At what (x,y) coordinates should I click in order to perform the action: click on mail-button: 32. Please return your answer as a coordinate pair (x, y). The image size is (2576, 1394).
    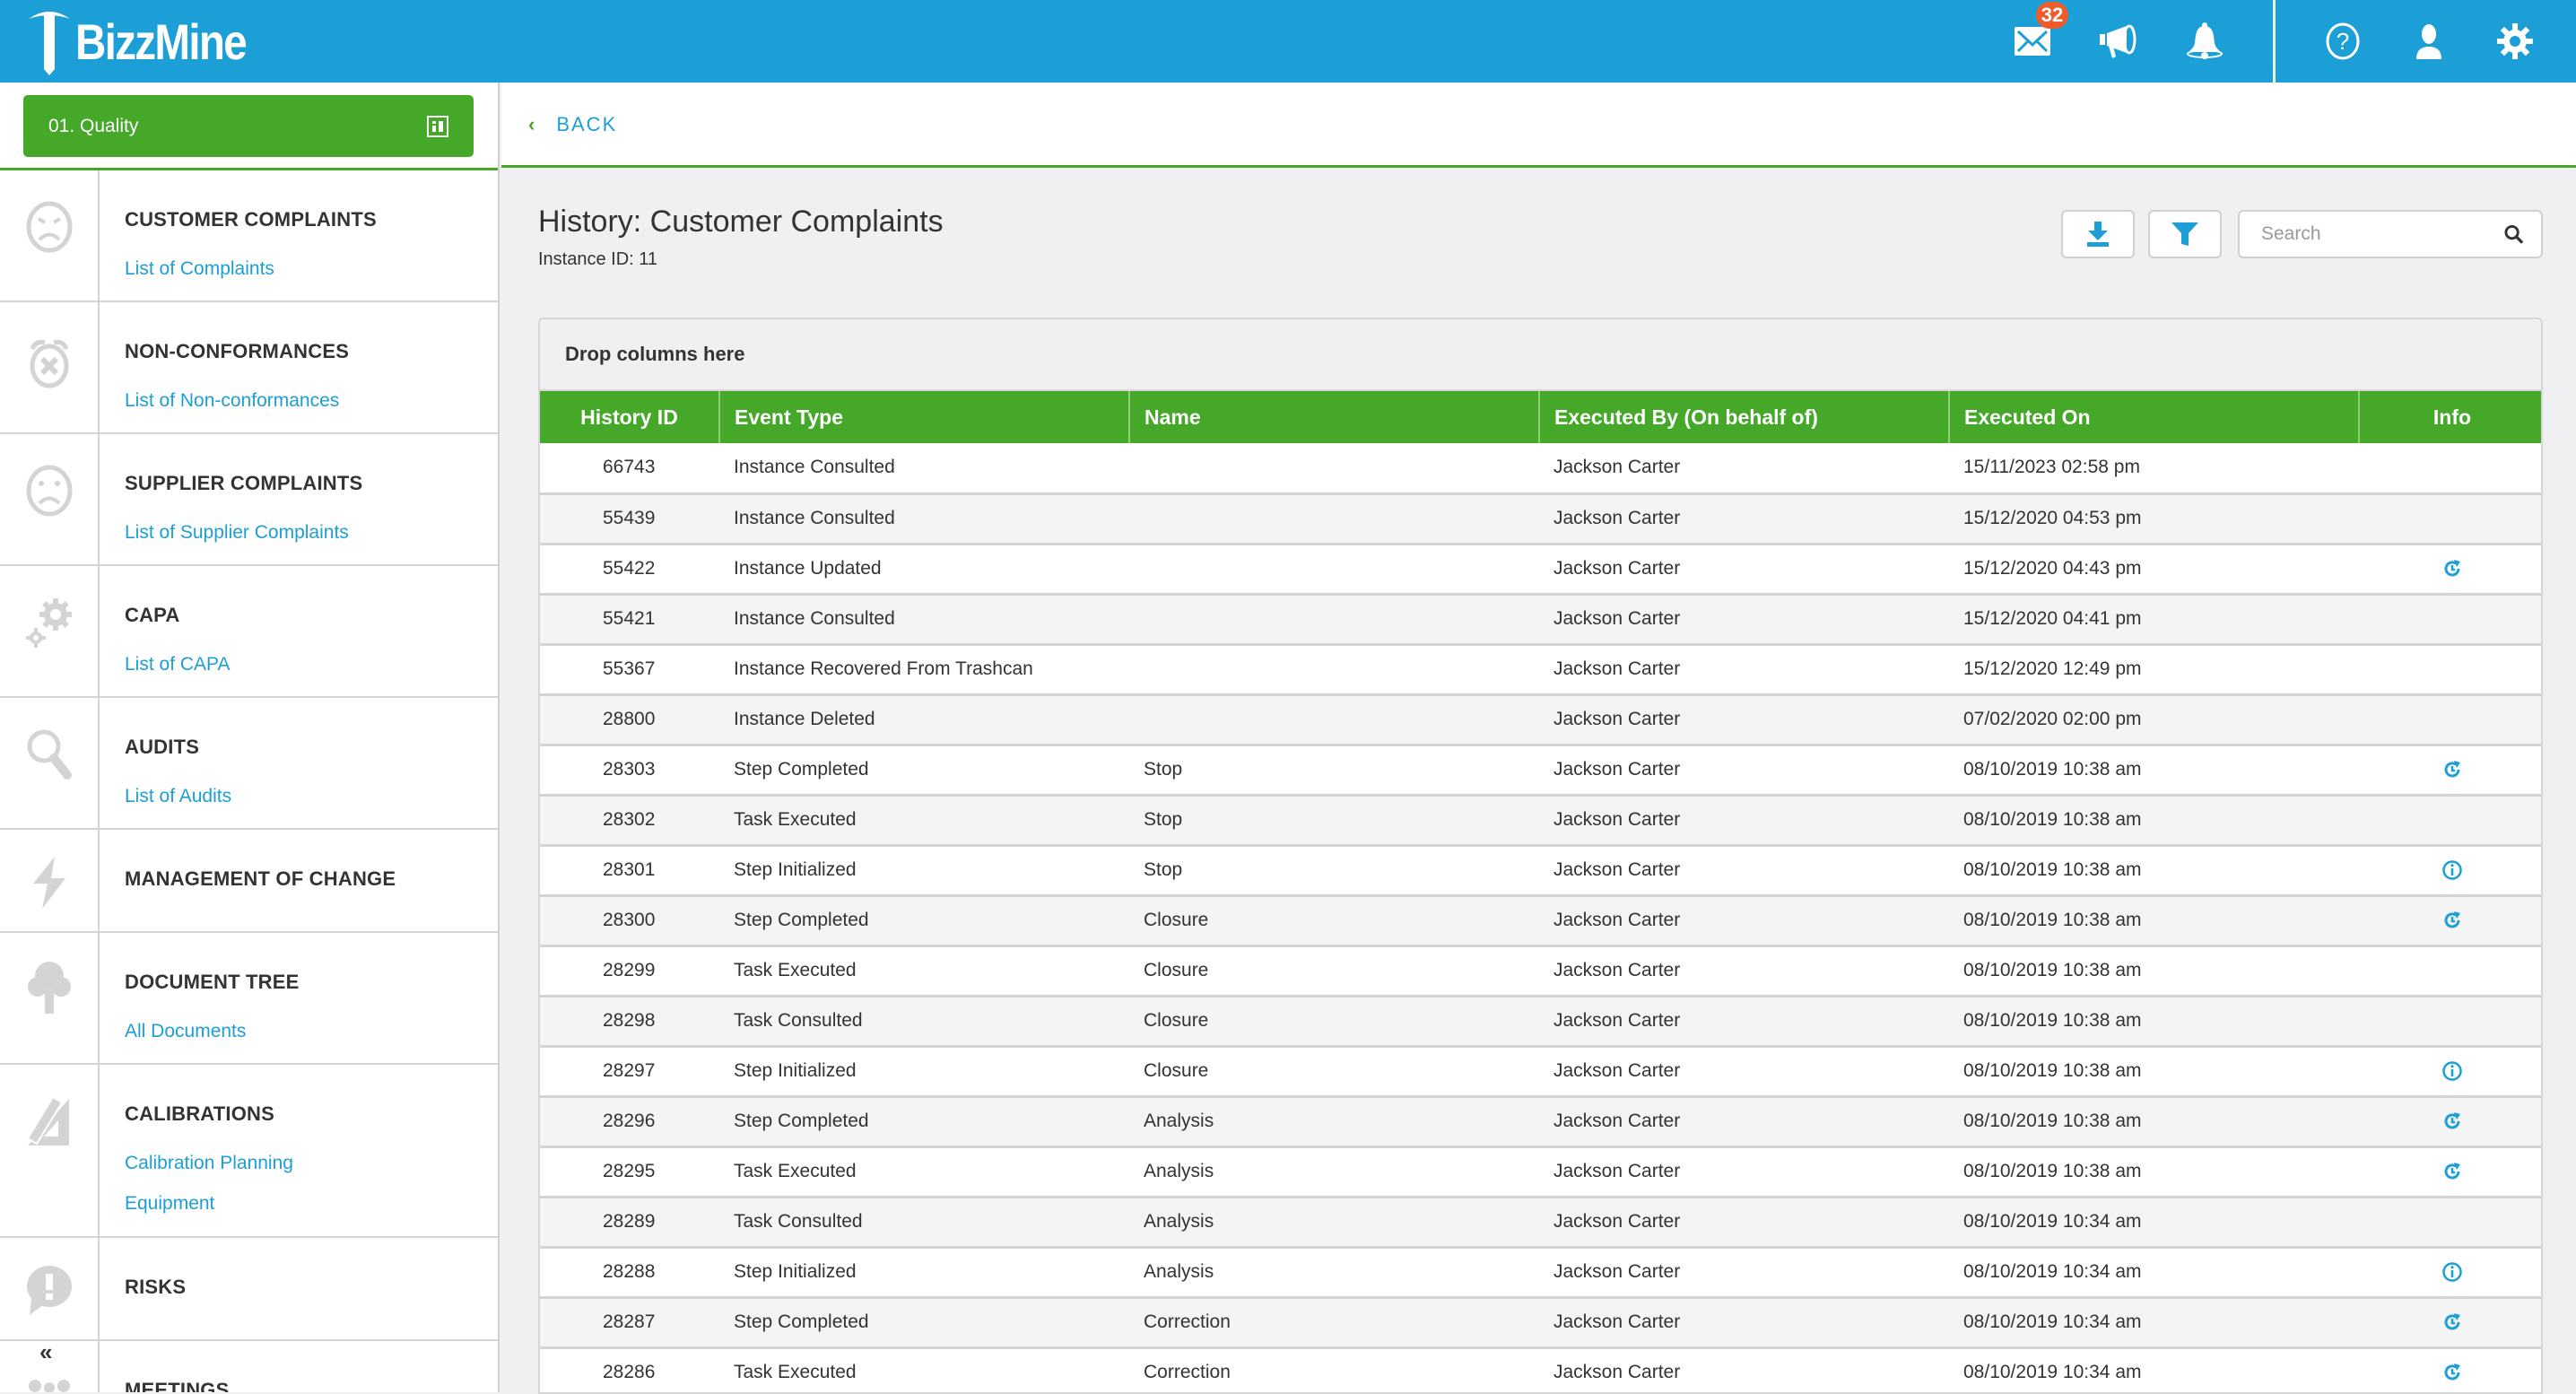
    Looking at the image, I should click on (2032, 41).